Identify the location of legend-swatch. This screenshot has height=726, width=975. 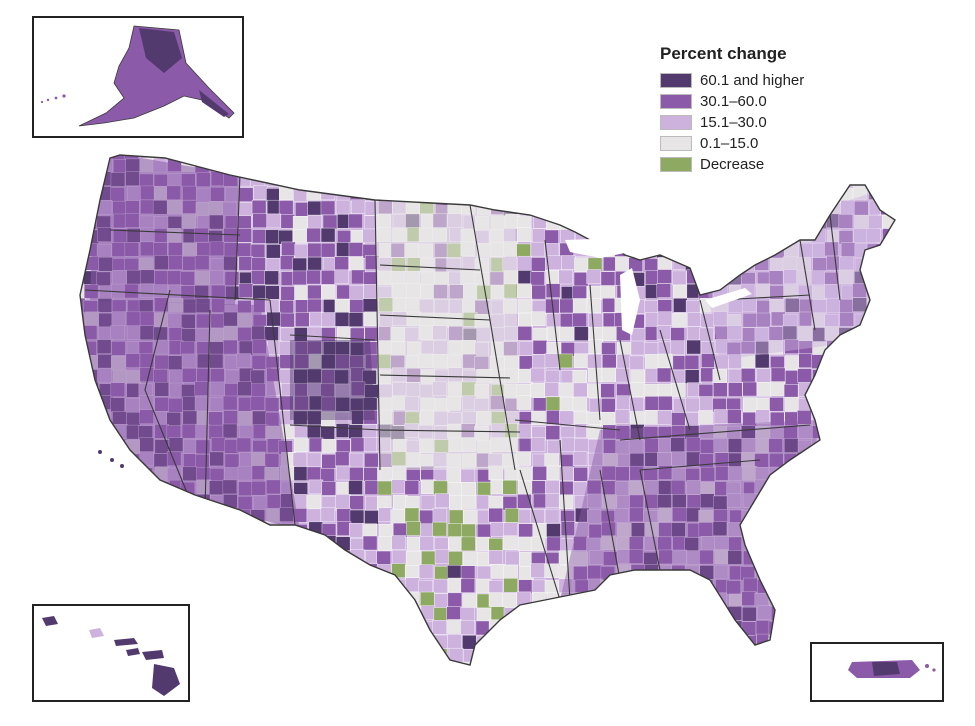
(676, 101).